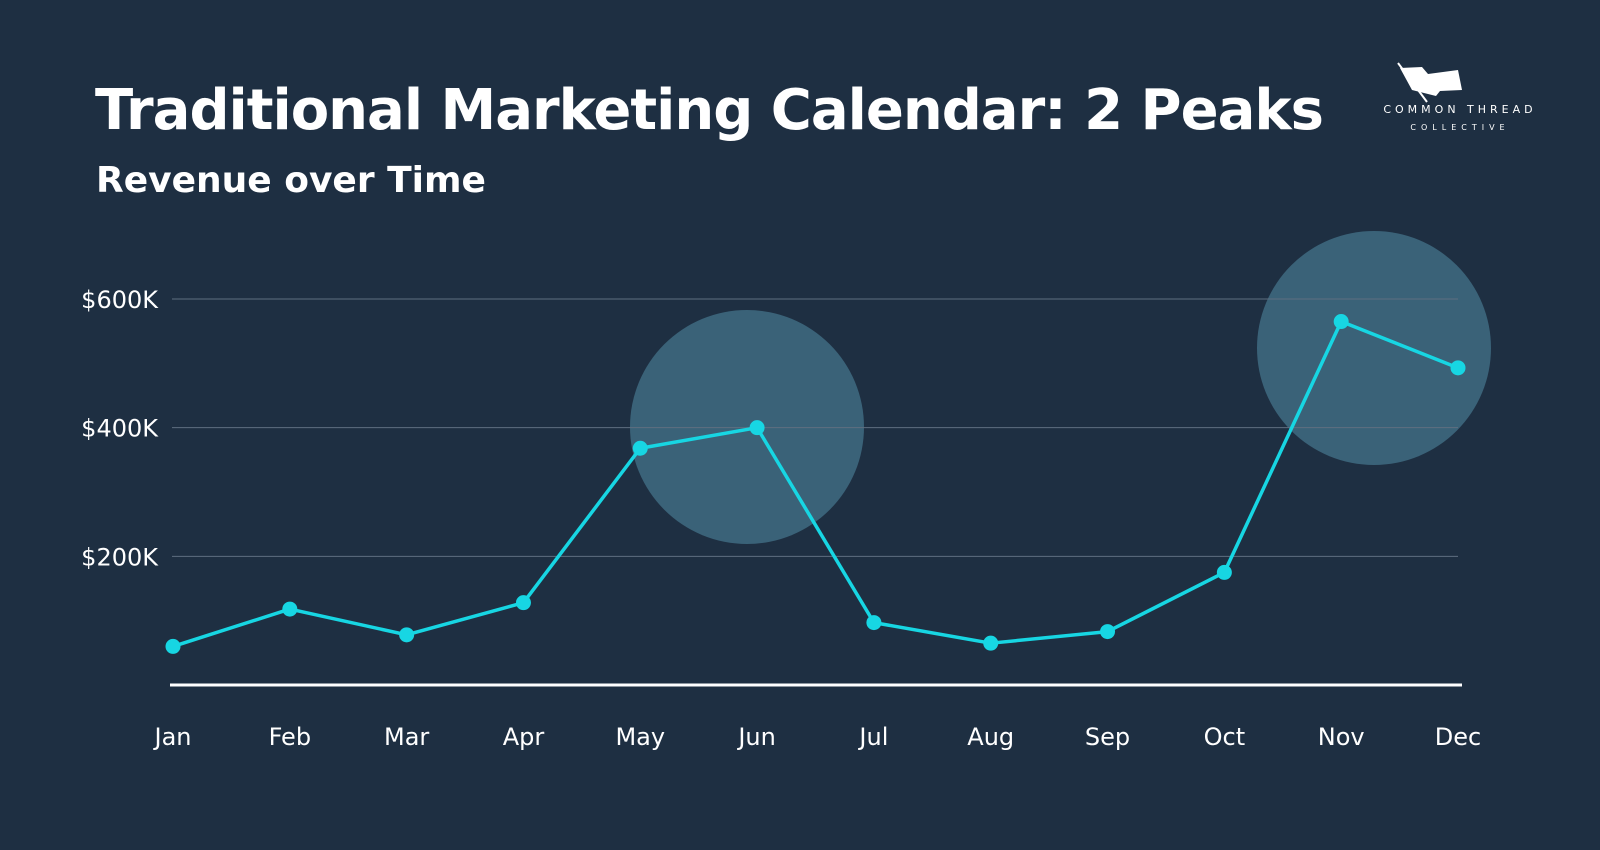 The width and height of the screenshot is (1600, 850). Describe the element at coordinates (524, 737) in the screenshot. I see `x-tick-label: Apr` at that location.